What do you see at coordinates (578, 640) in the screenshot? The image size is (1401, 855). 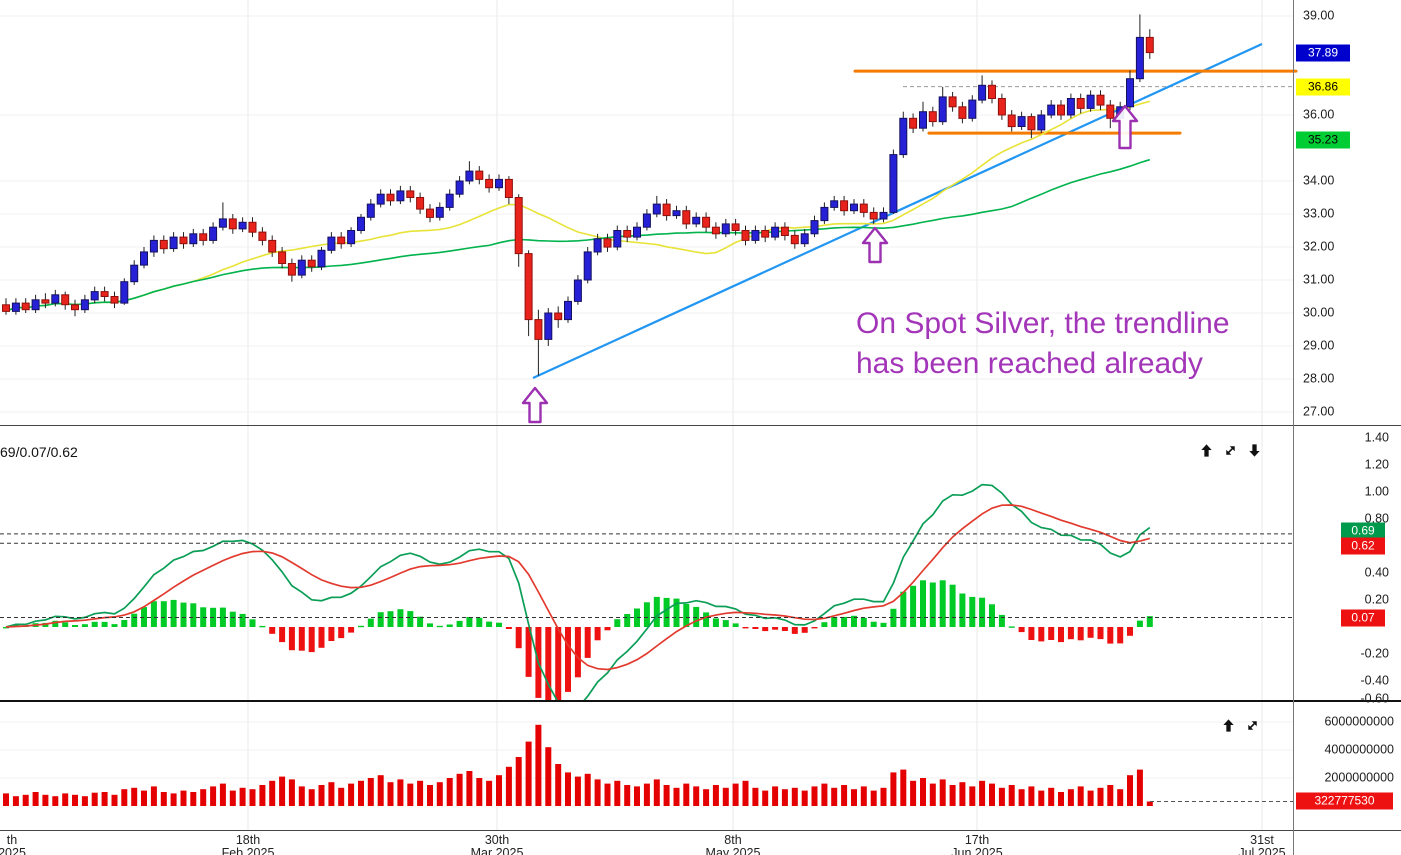 I see `macd-histogram` at bounding box center [578, 640].